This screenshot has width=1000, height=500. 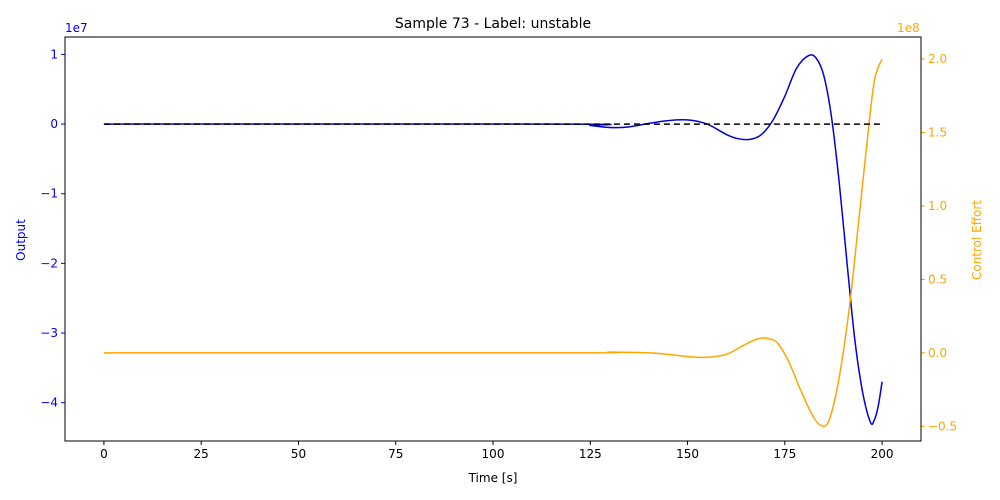 What do you see at coordinates (21, 240) in the screenshot?
I see `y-axis-label-left: Output` at bounding box center [21, 240].